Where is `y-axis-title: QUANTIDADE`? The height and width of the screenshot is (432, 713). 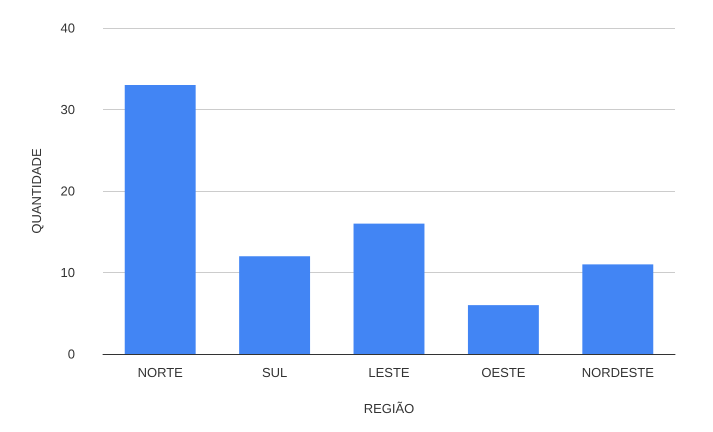
y-axis-title: QUANTIDADE is located at coordinates (36, 191).